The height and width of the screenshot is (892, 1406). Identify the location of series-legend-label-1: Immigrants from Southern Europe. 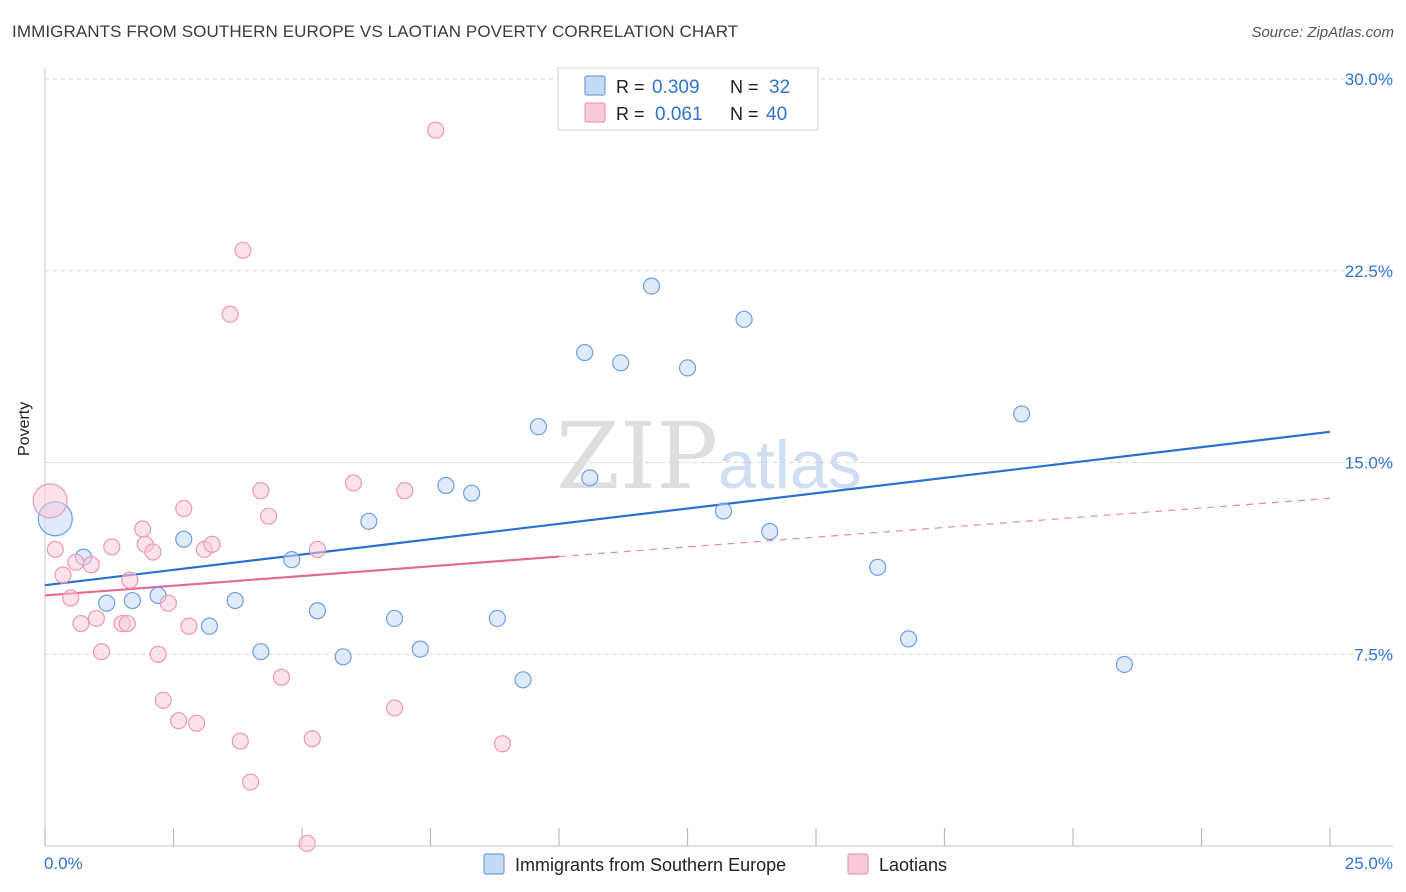
(650, 865).